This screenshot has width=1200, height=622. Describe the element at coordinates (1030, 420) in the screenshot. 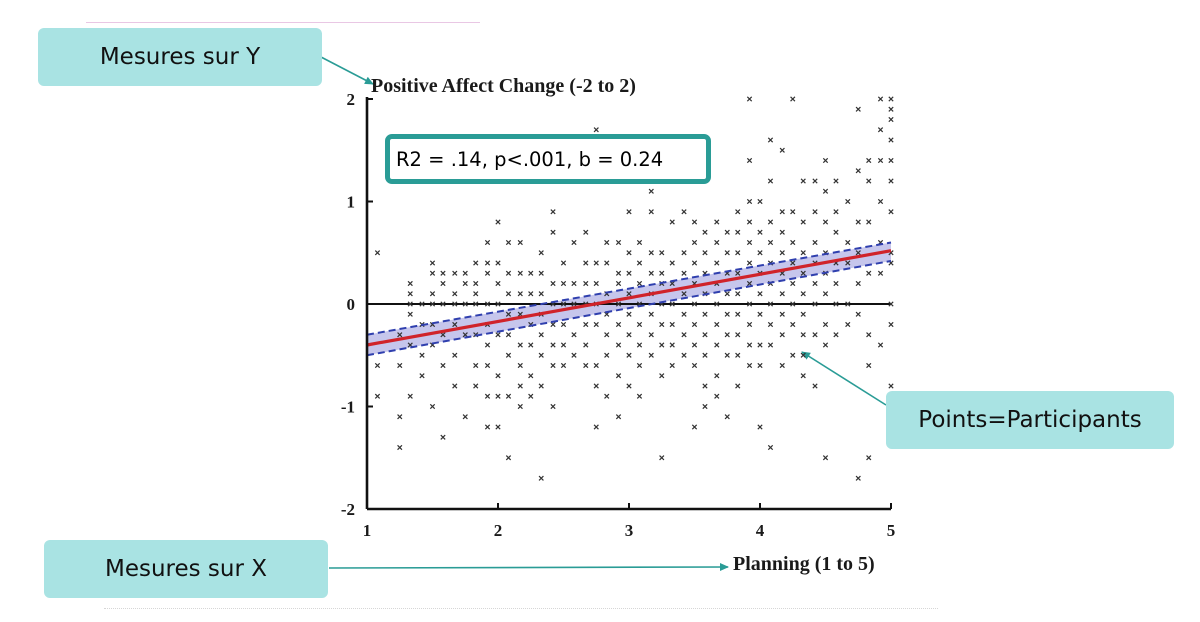

I see `callout-points-participants: Points=Participants` at that location.